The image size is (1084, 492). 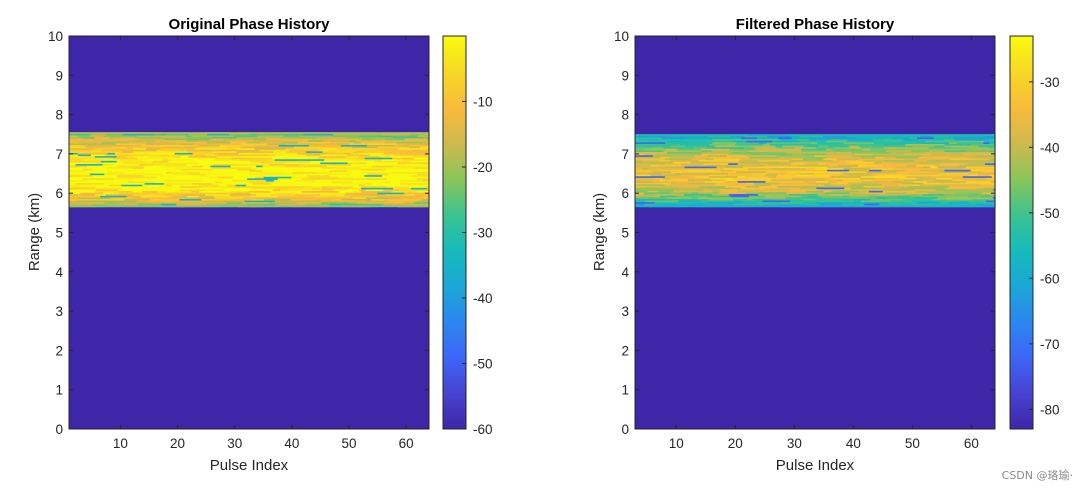 What do you see at coordinates (59, 350) in the screenshot?
I see `y-tick-label: 2` at bounding box center [59, 350].